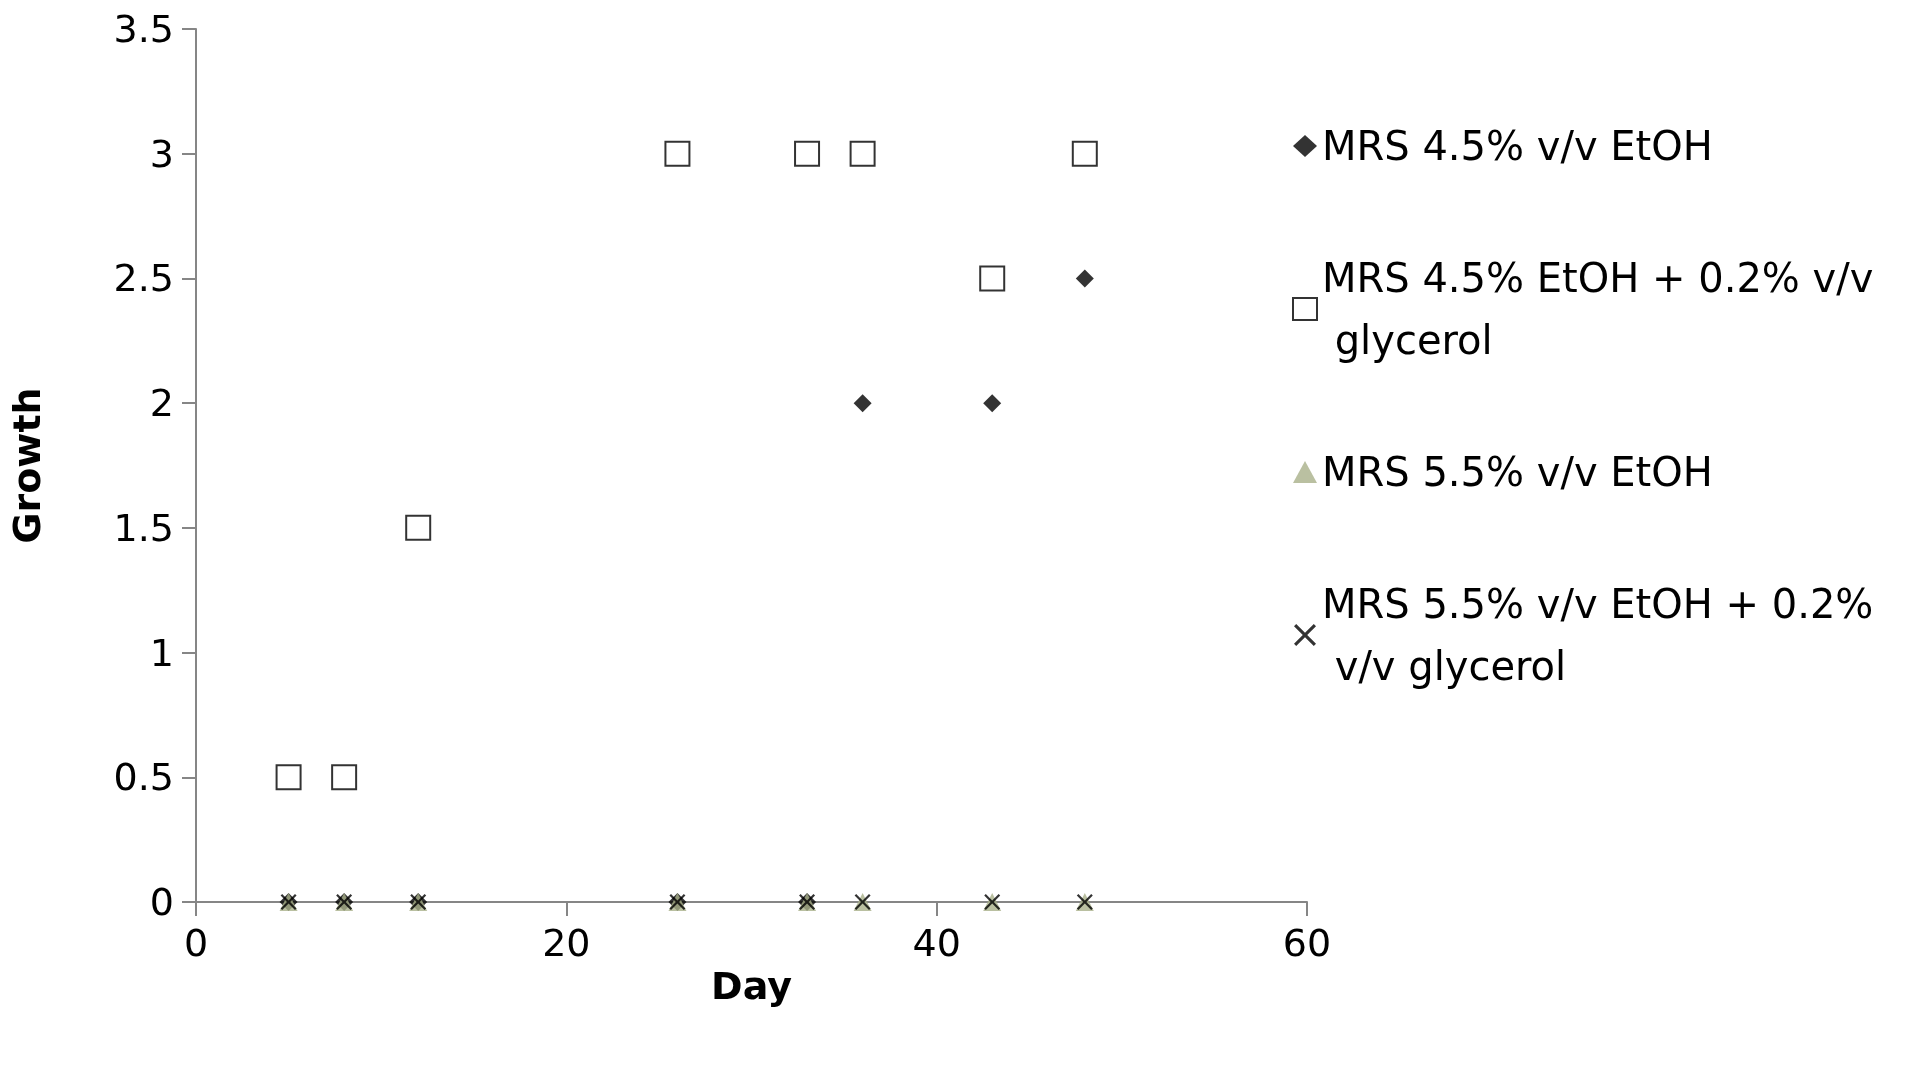  What do you see at coordinates (161, 902) in the screenshot?
I see `y-tick-label: 0` at bounding box center [161, 902].